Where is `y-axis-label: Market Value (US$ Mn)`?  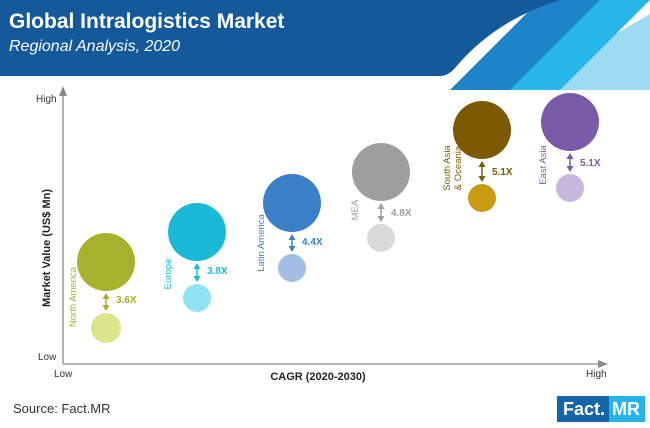 y-axis-label: Market Value (US$ Mn) is located at coordinates (47, 248).